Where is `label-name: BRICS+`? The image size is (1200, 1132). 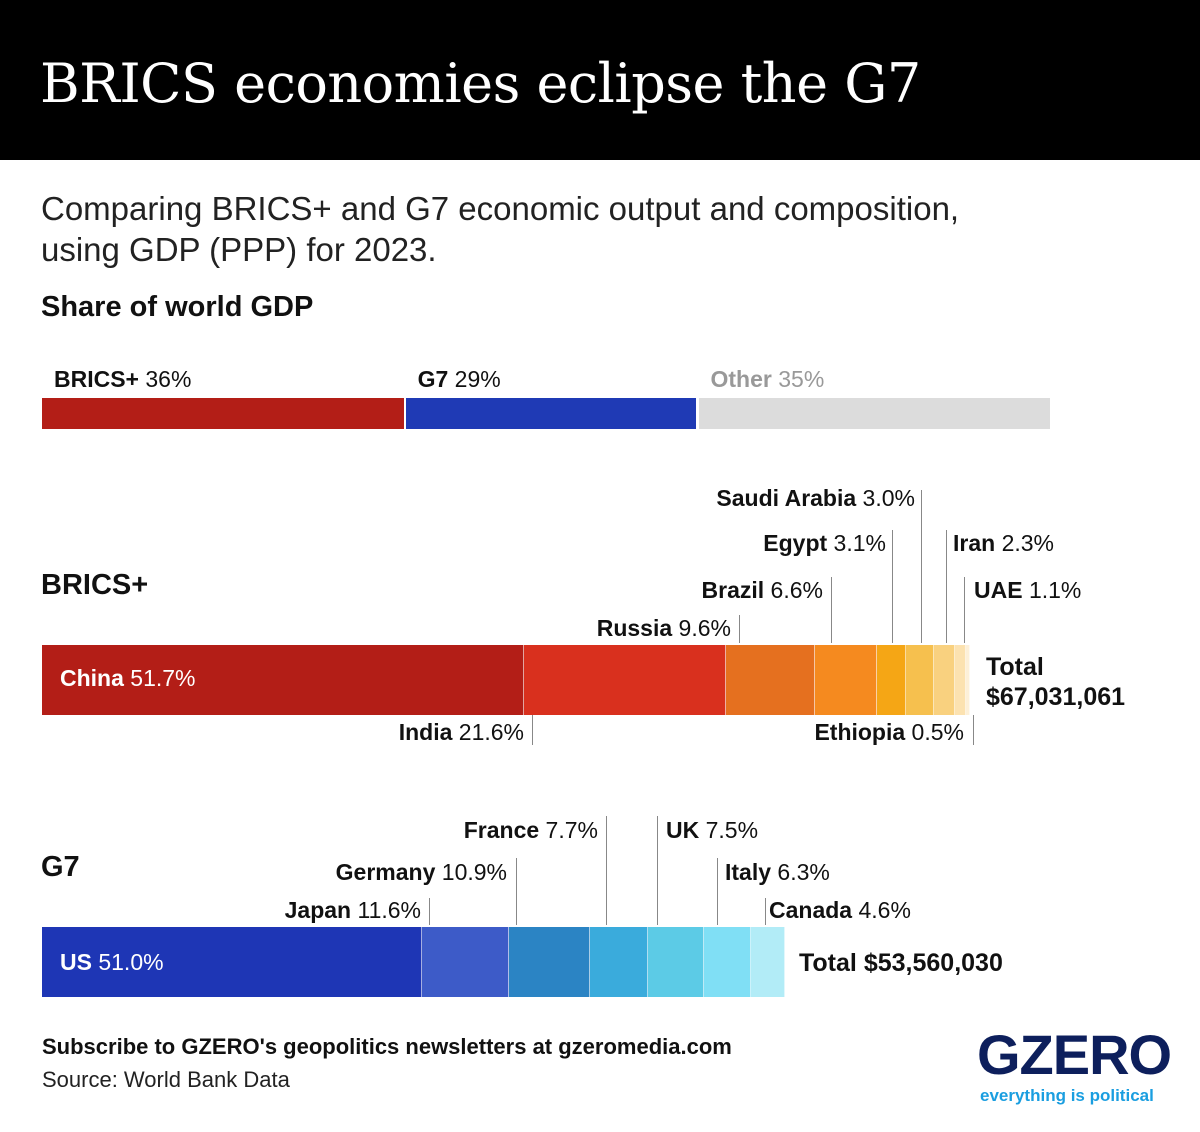 label-name: BRICS+ is located at coordinates (96, 379).